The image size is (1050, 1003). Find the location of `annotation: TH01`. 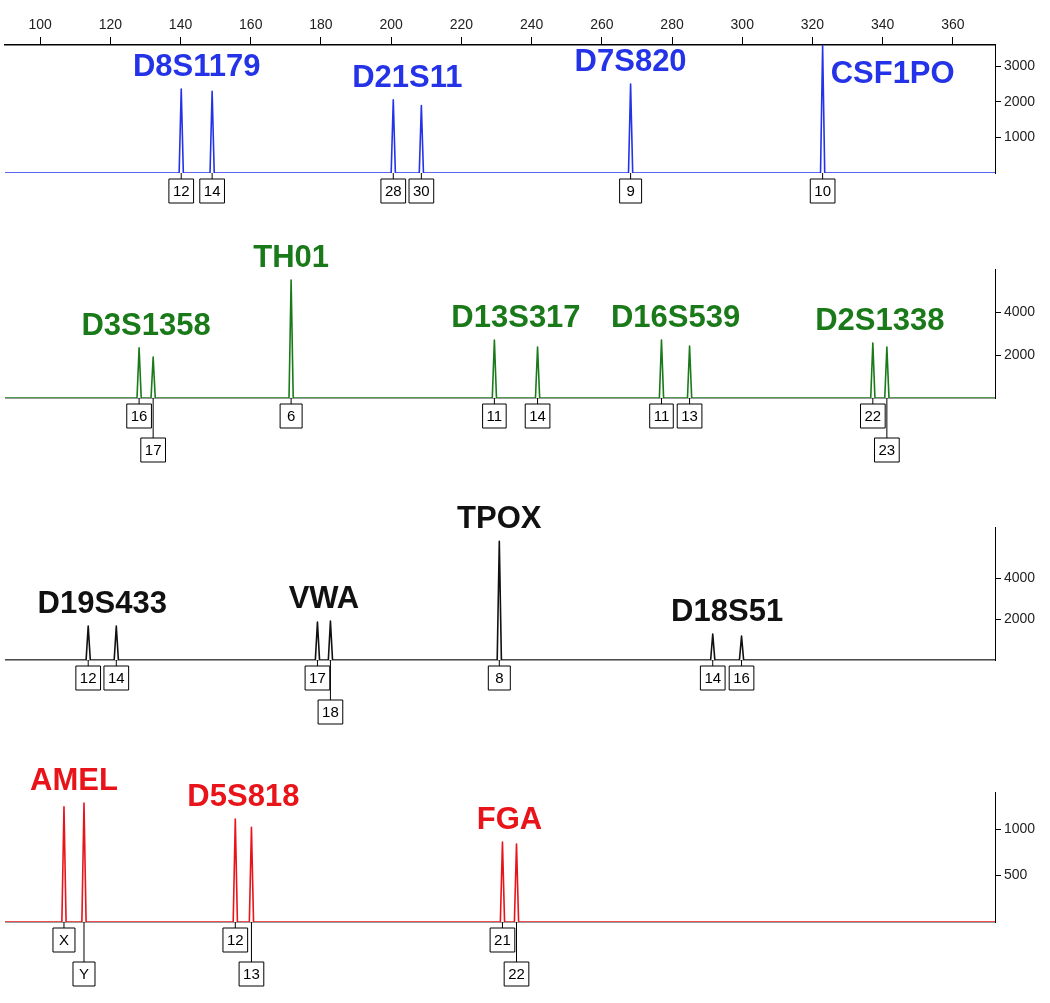

annotation: TH01 is located at coordinates (291, 257).